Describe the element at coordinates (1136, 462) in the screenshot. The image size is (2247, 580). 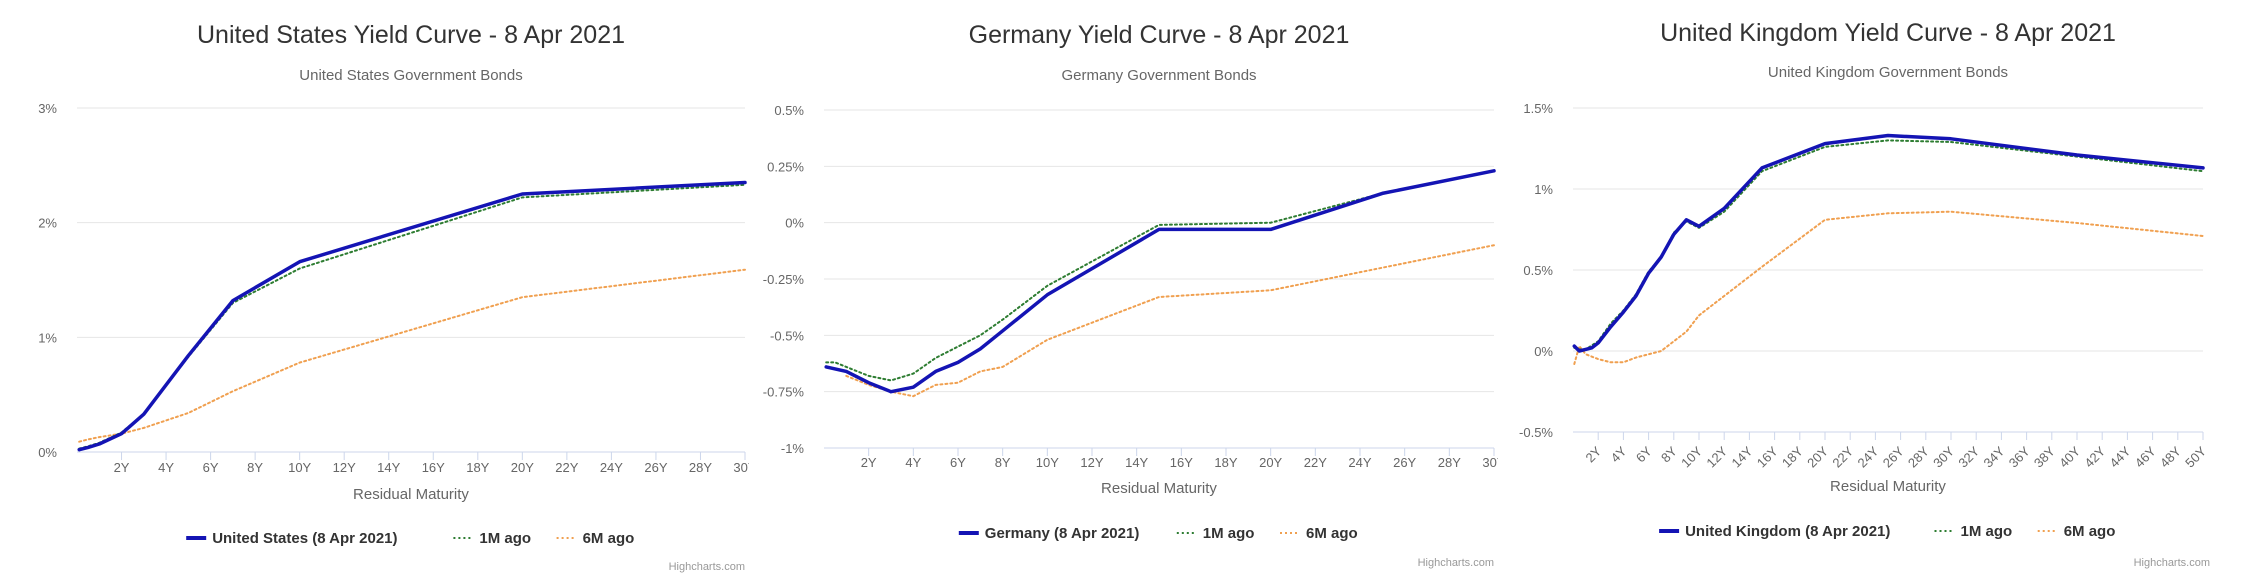
I see `x-tick-label: 14Y` at that location.